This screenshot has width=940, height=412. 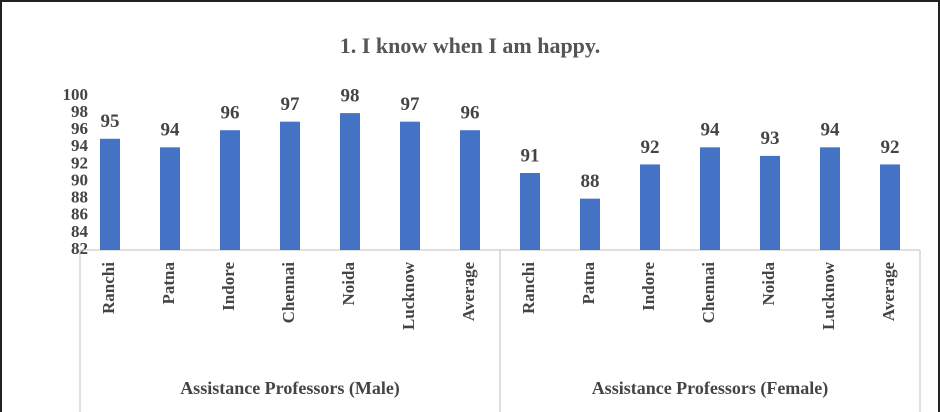 I want to click on y-tick-label: 94, so click(x=80, y=145).